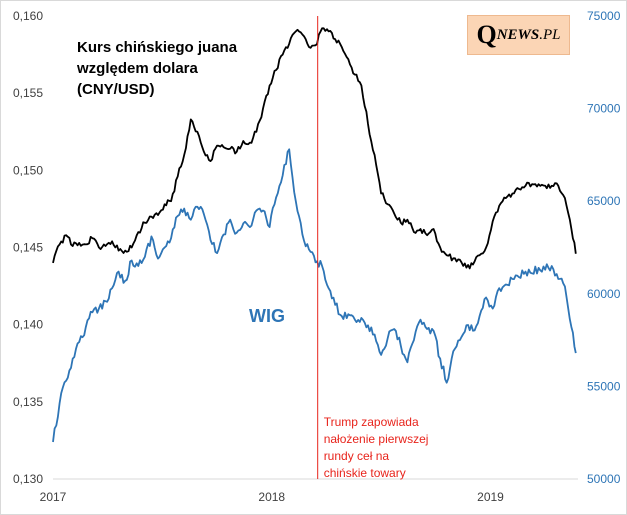  Describe the element at coordinates (376, 439) in the screenshot. I see `event-annotation-line: nałożenie pierwszej` at that location.